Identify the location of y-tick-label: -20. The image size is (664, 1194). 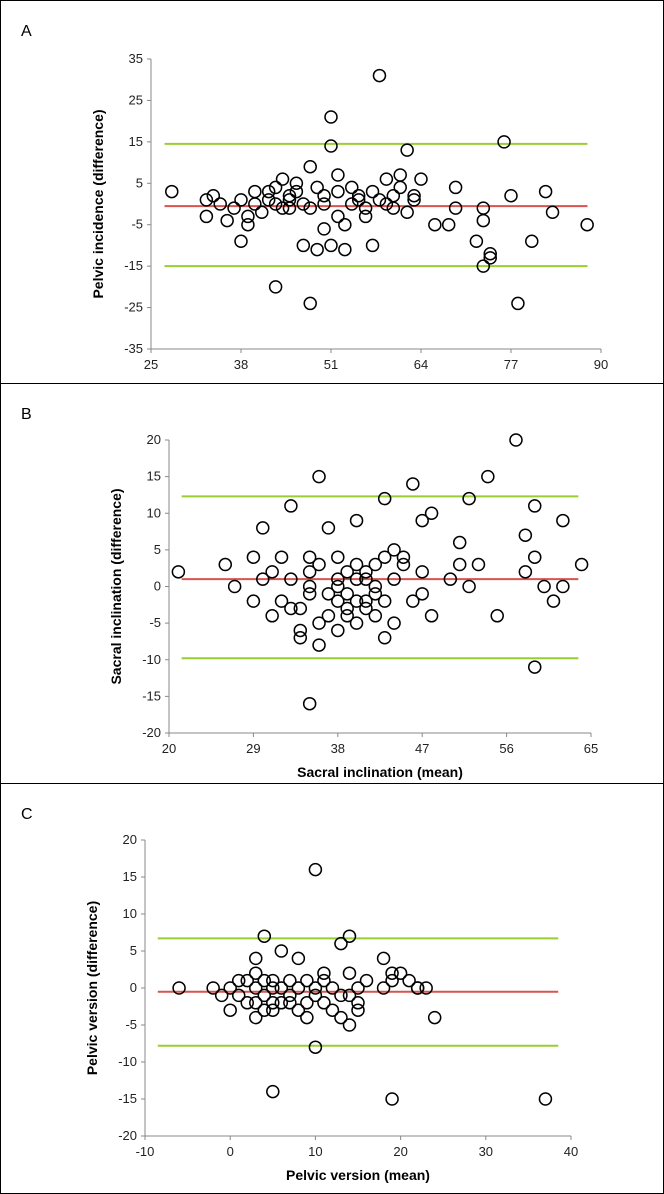
(151, 732).